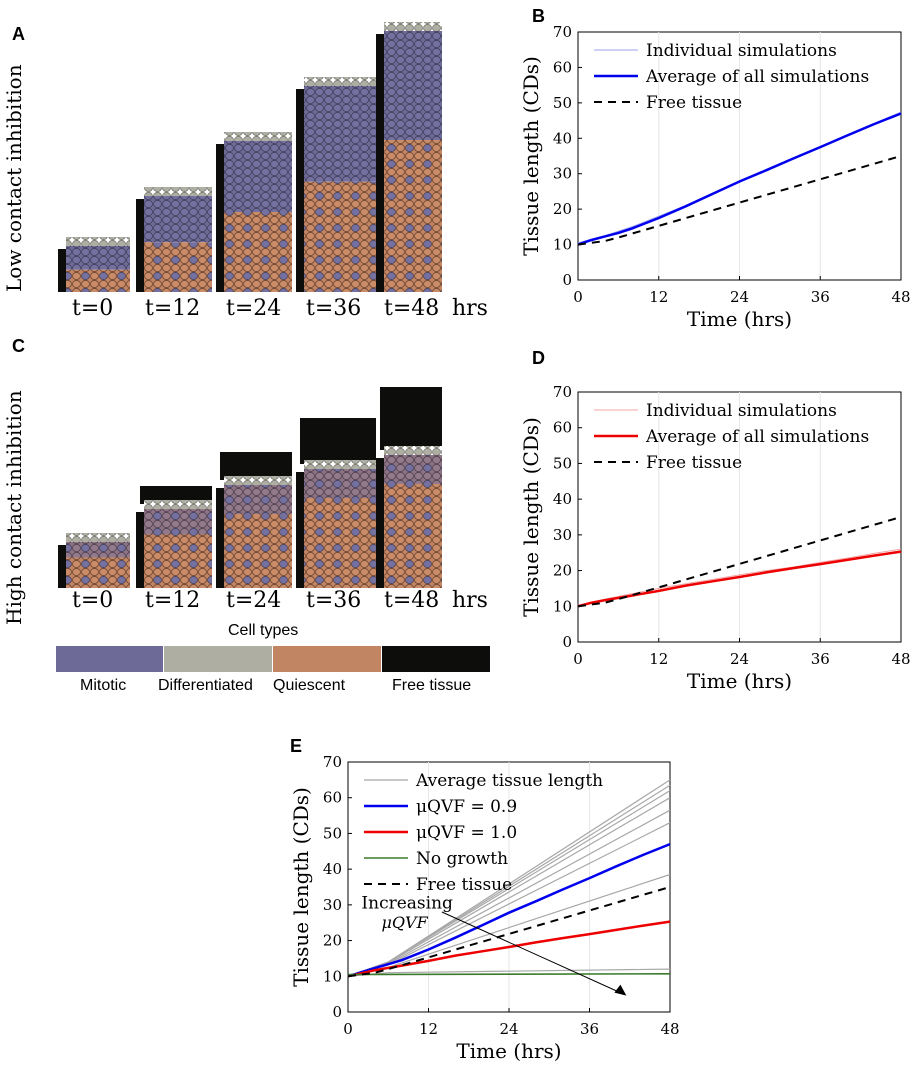  What do you see at coordinates (562, 392) in the screenshot?
I see `y-tick-label: 70` at bounding box center [562, 392].